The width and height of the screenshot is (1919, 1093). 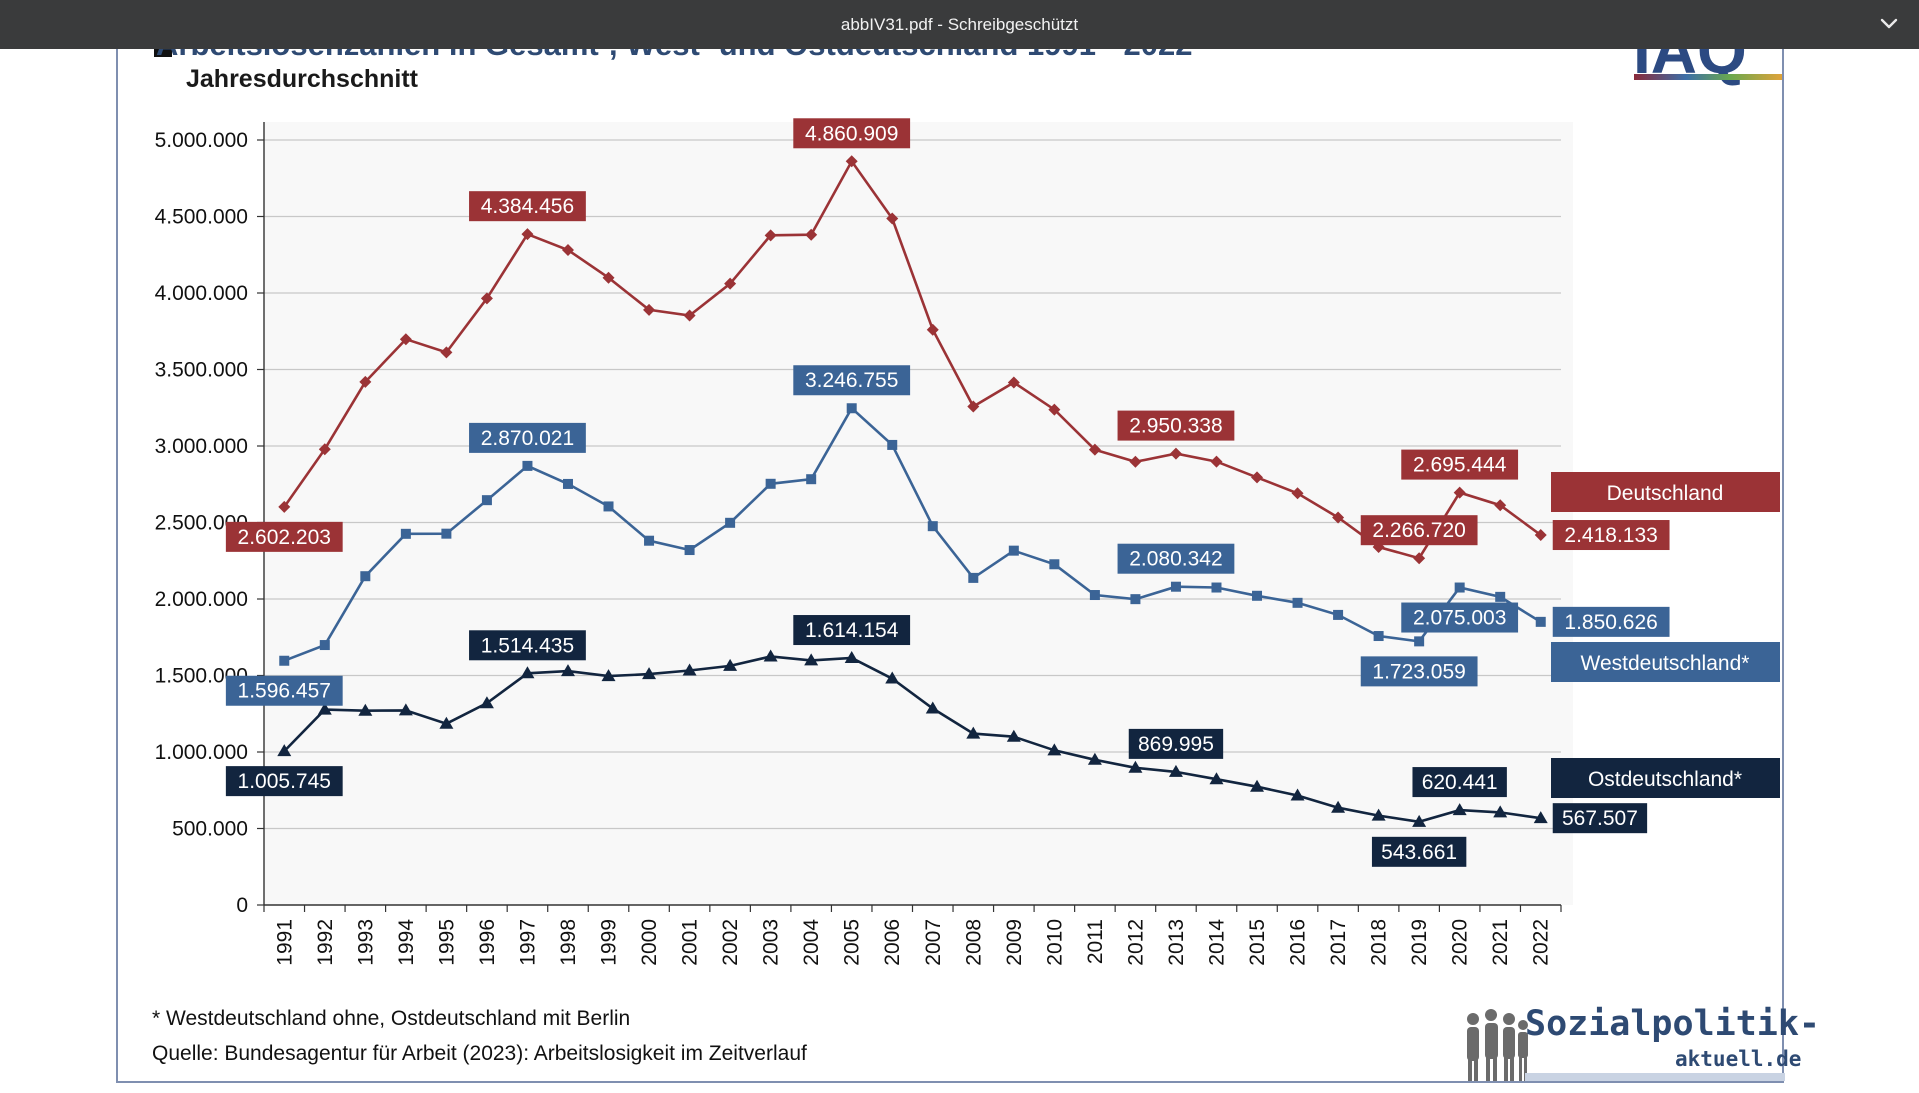 What do you see at coordinates (201, 523) in the screenshot?
I see `y-tick-label: 2.500.000` at bounding box center [201, 523].